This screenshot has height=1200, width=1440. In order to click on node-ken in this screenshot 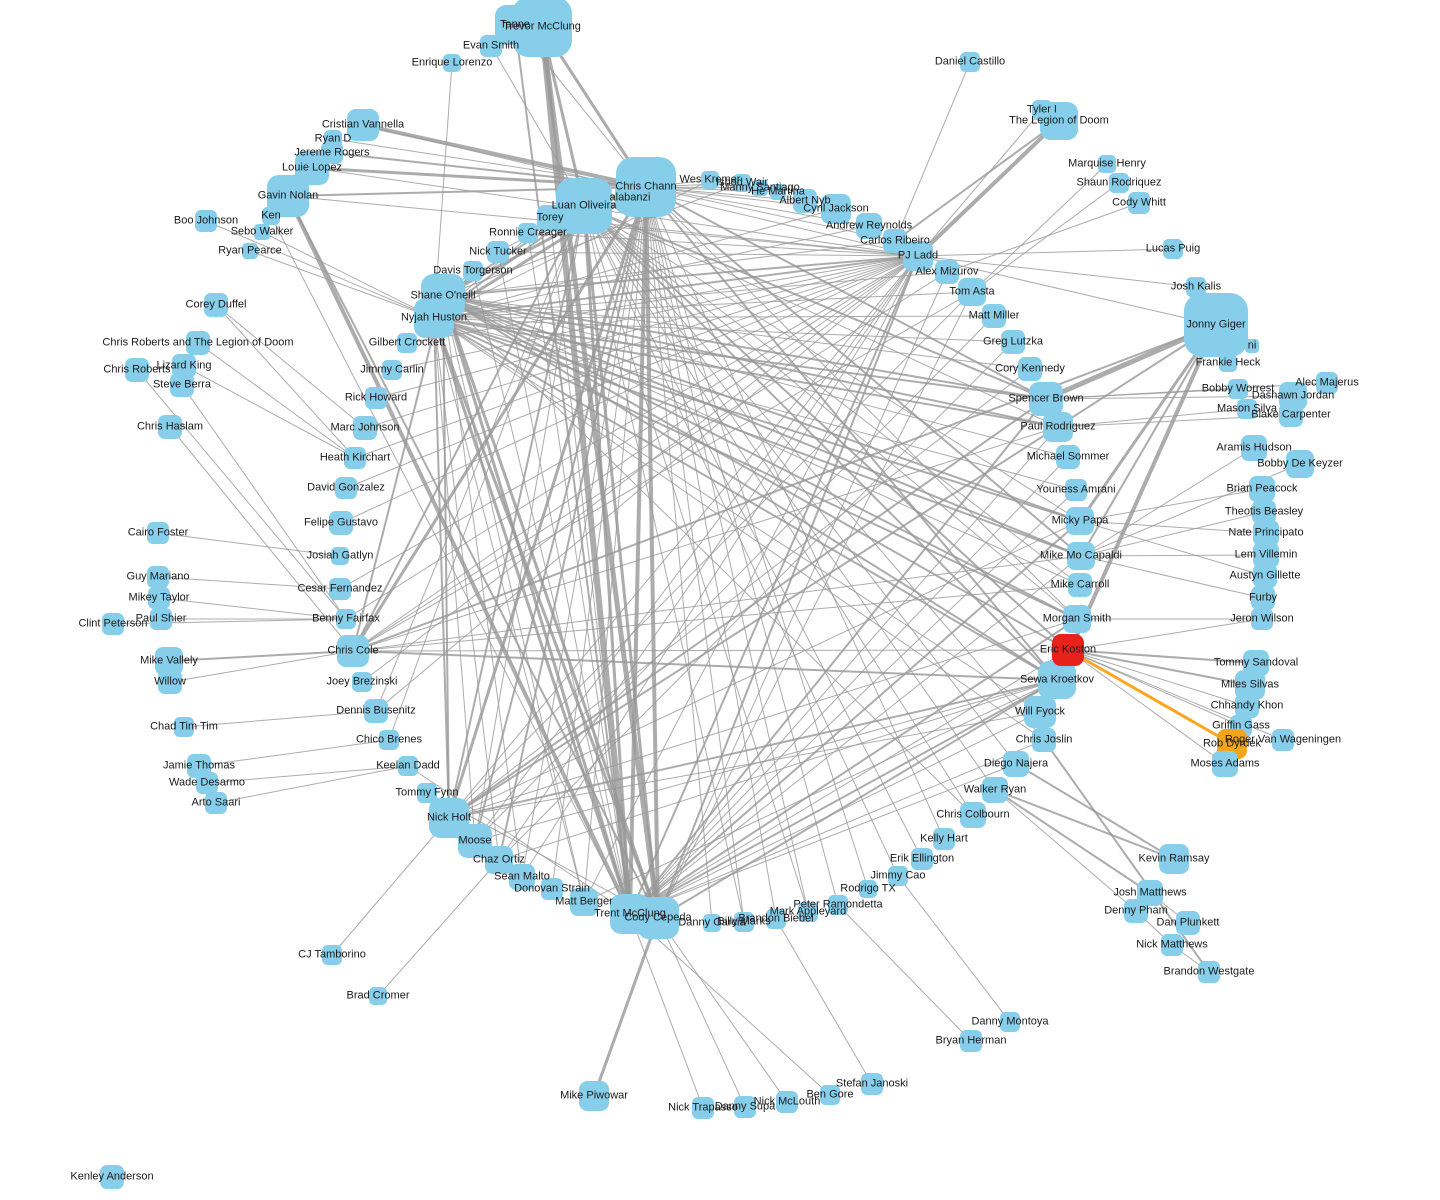, I will do `click(271, 216)`.